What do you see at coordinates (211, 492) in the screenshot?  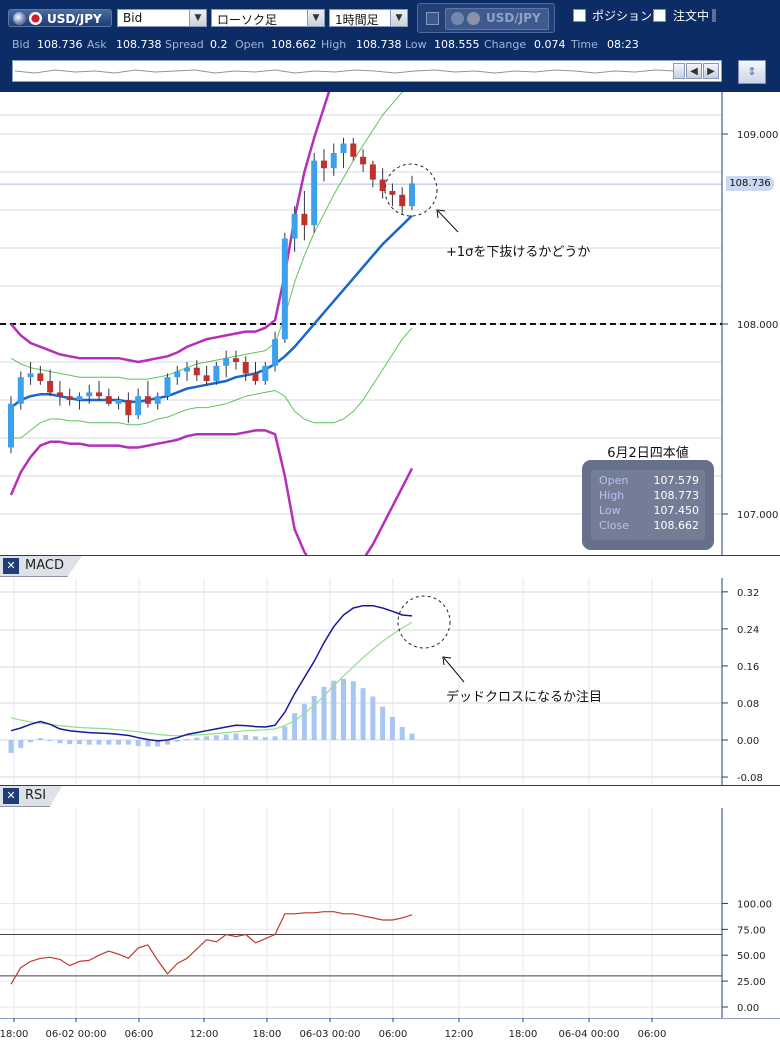 I see `bollinger-minus2-line` at bounding box center [211, 492].